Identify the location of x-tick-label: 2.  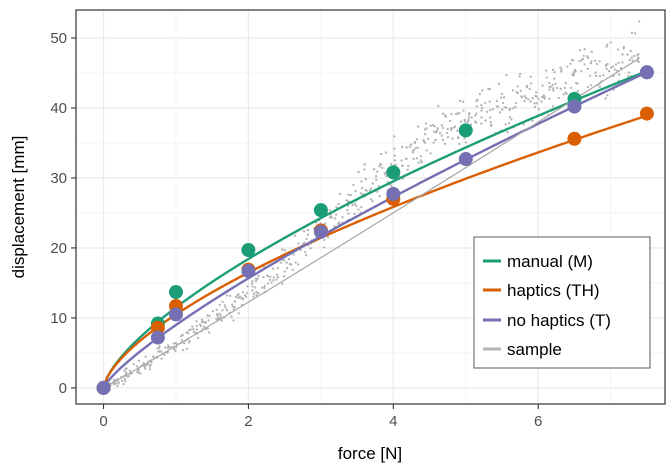
(248, 421).